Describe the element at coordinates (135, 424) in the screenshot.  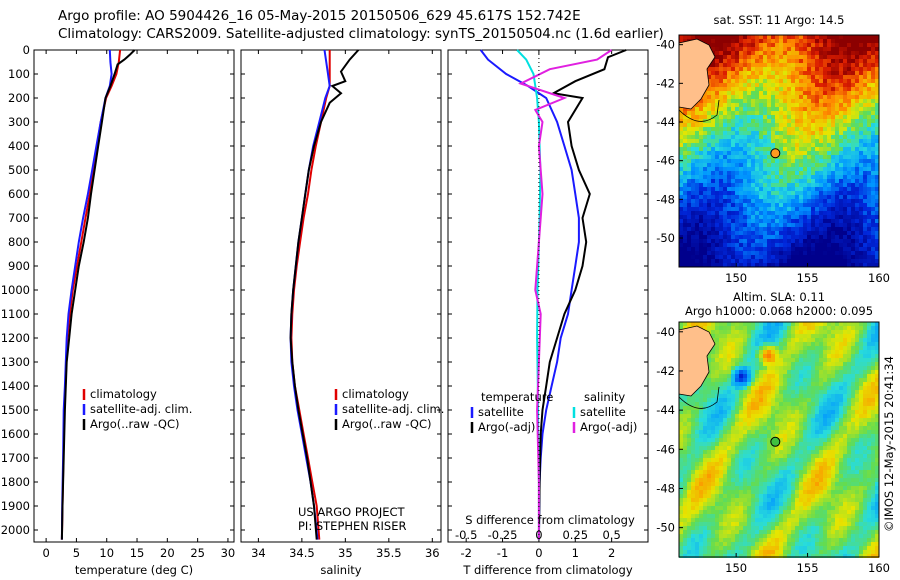
I see `legend-label: Argo(..raw -QC)` at that location.